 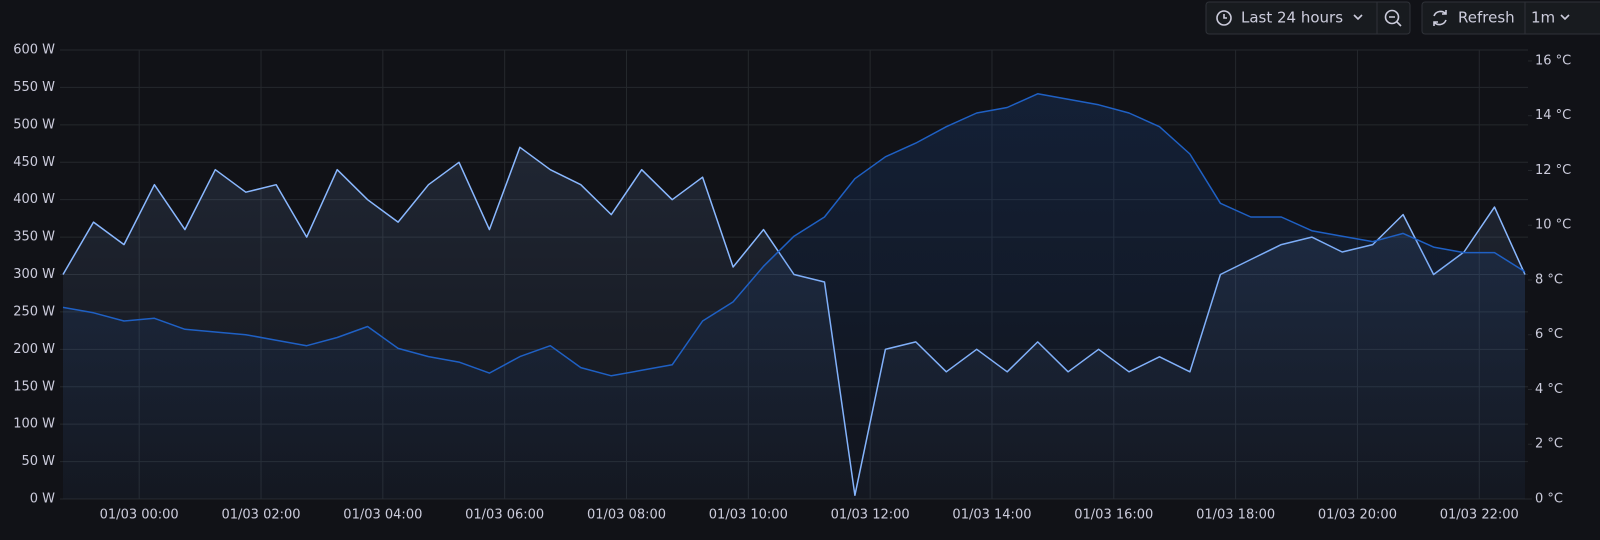 What do you see at coordinates (1479, 515) in the screenshot?
I see `x-tick-label: 01/03 22:00` at bounding box center [1479, 515].